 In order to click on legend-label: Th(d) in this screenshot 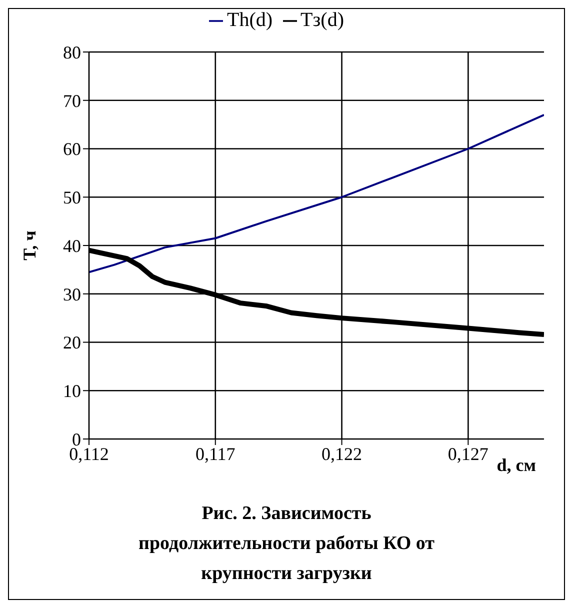, I will do `click(250, 20)`.